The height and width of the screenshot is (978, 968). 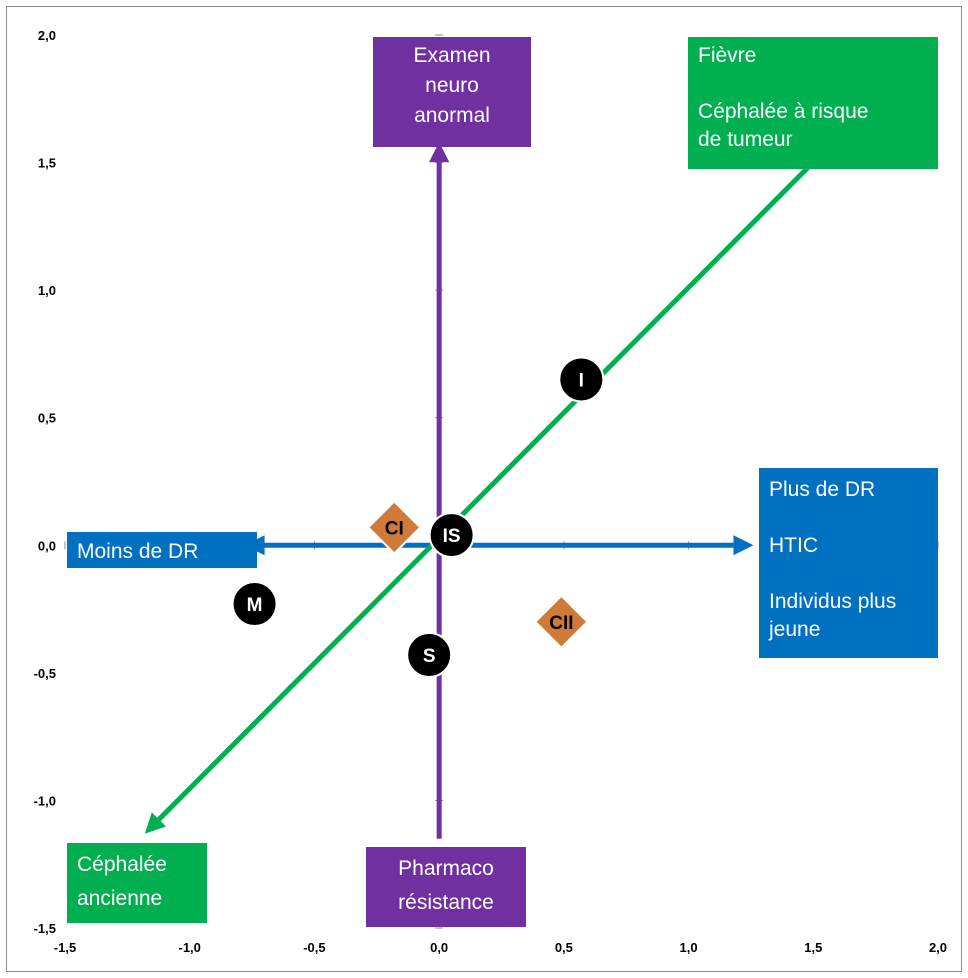 I want to click on point-label: S, so click(x=429, y=656).